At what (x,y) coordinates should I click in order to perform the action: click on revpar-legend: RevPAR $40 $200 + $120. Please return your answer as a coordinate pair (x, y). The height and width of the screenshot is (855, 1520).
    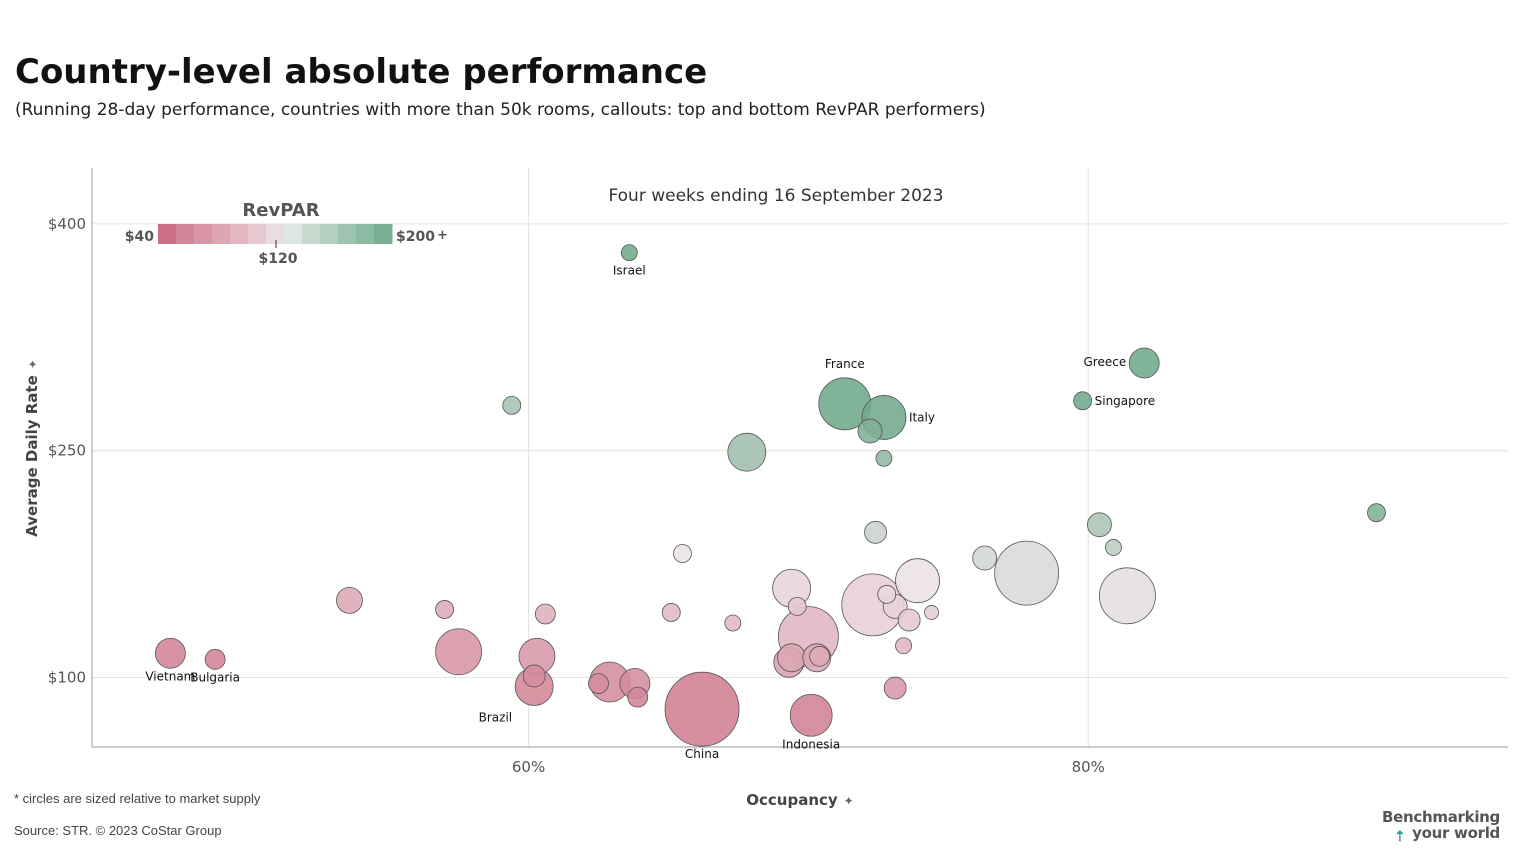
    Looking at the image, I should click on (286, 233).